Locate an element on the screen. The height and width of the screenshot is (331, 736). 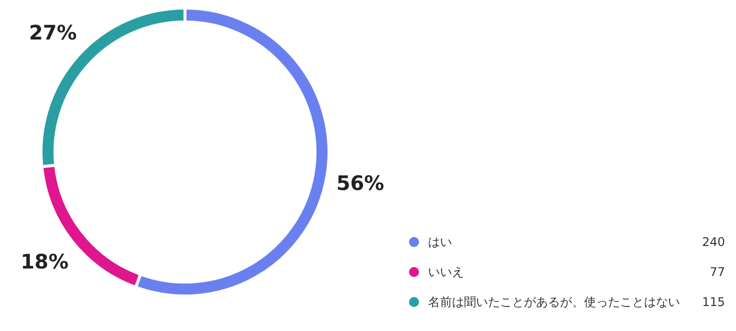
text: 27% is located at coordinates (52, 32).